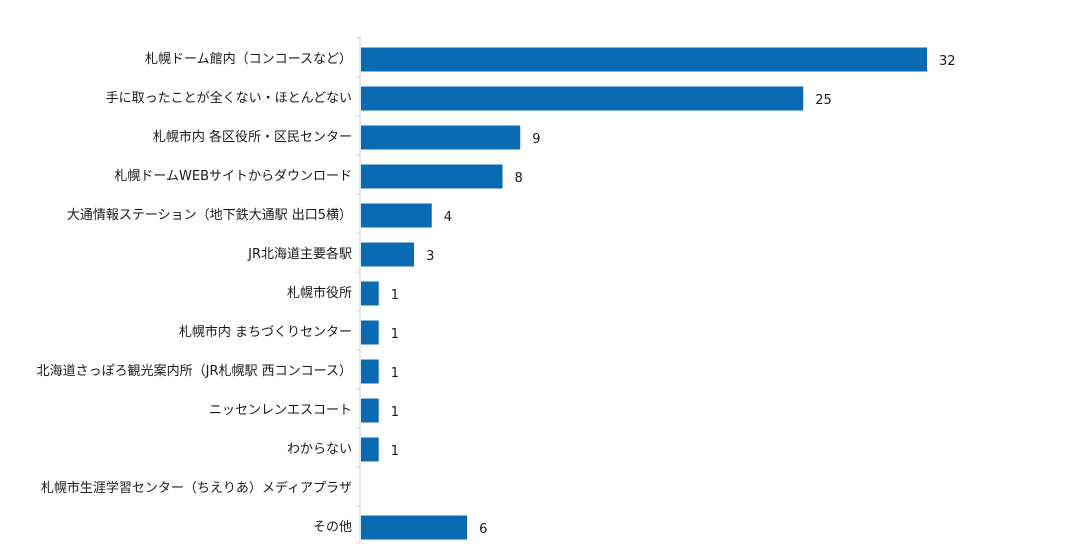 The height and width of the screenshot is (557, 1088). What do you see at coordinates (280, 410) in the screenshot?
I see `category-label: ニッセンレンエスコート` at bounding box center [280, 410].